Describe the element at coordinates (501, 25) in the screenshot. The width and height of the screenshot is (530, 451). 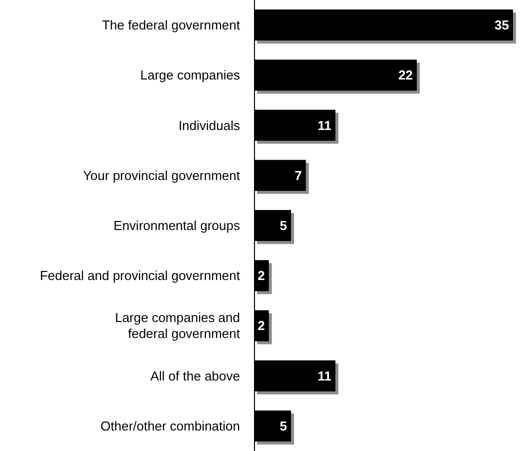
I see `data-label: 35` at that location.